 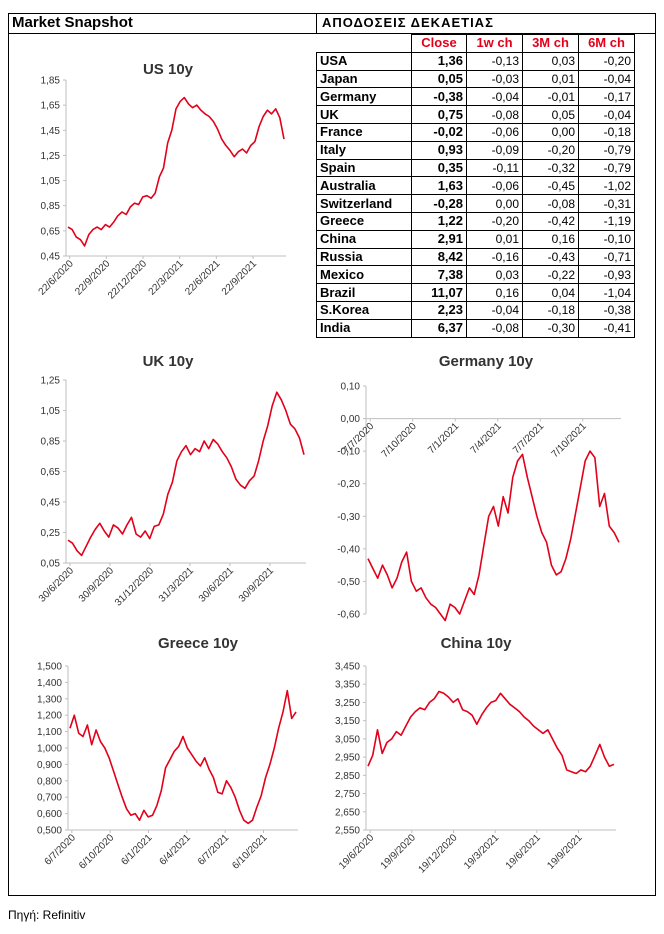 I want to click on x-tick-label: 7/4/2021, so click(x=487, y=439).